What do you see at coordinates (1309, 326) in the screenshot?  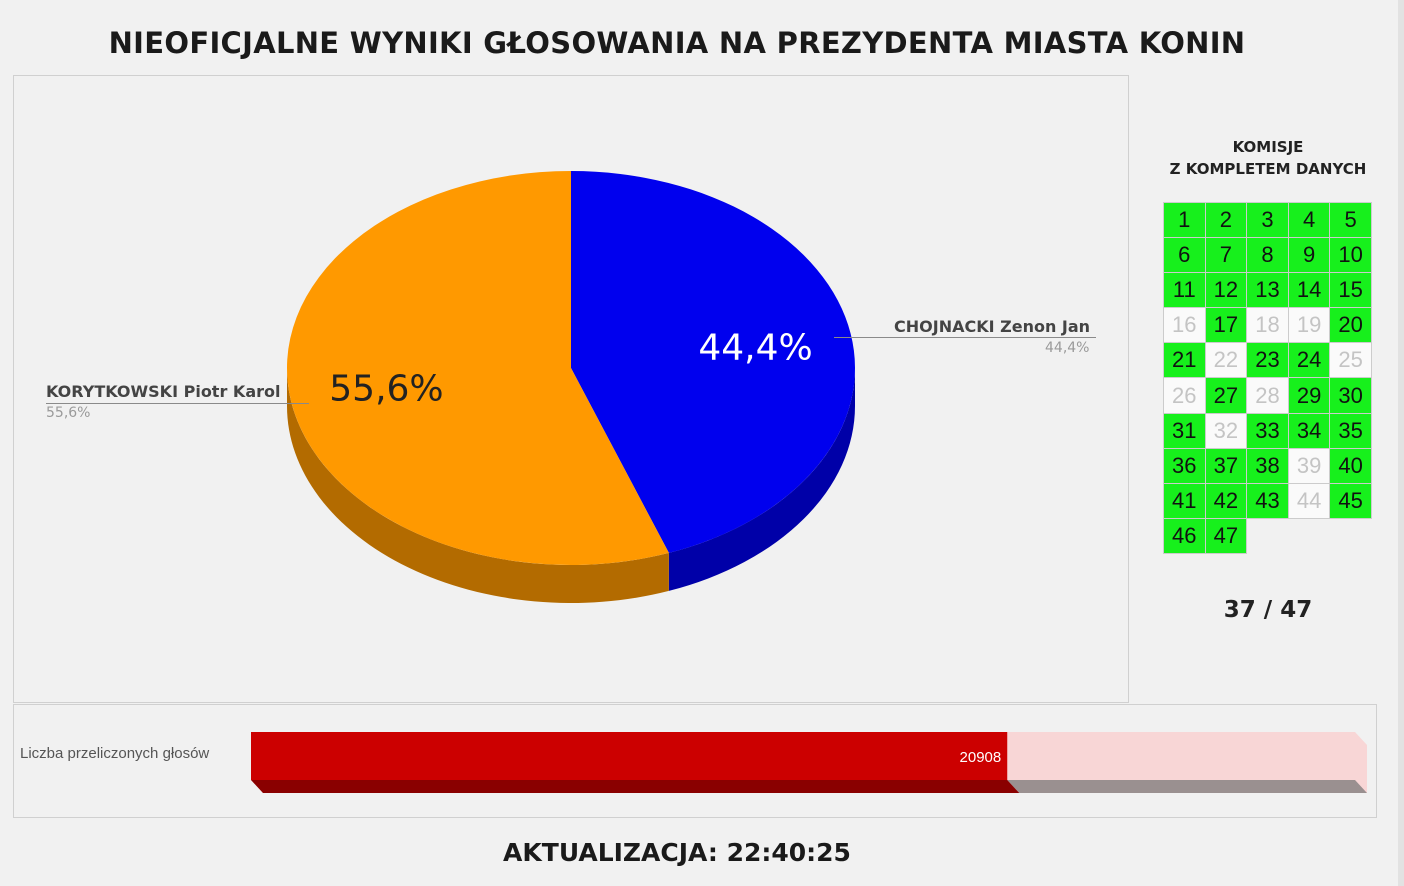 I see `commission-cell: 19` at bounding box center [1309, 326].